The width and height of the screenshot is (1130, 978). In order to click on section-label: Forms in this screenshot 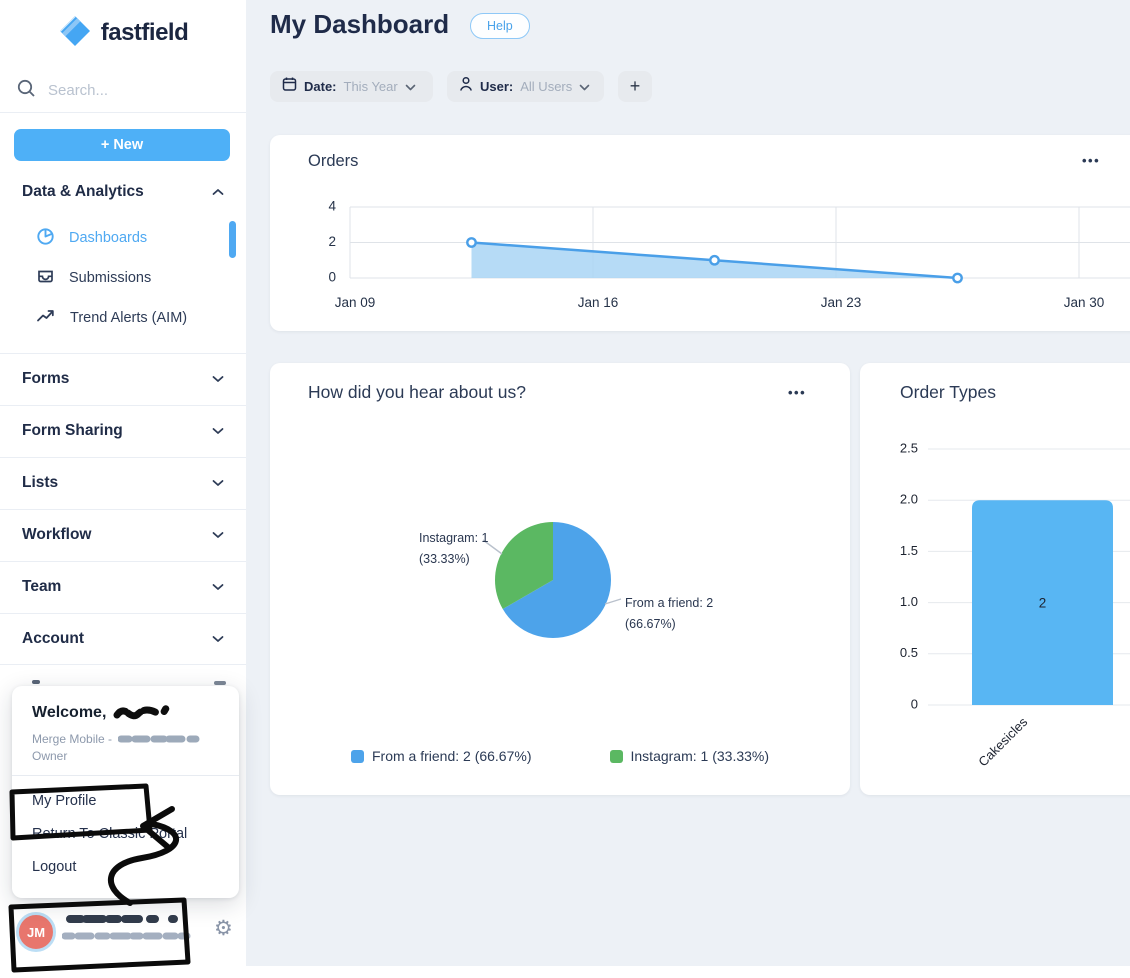, I will do `click(46, 378)`.